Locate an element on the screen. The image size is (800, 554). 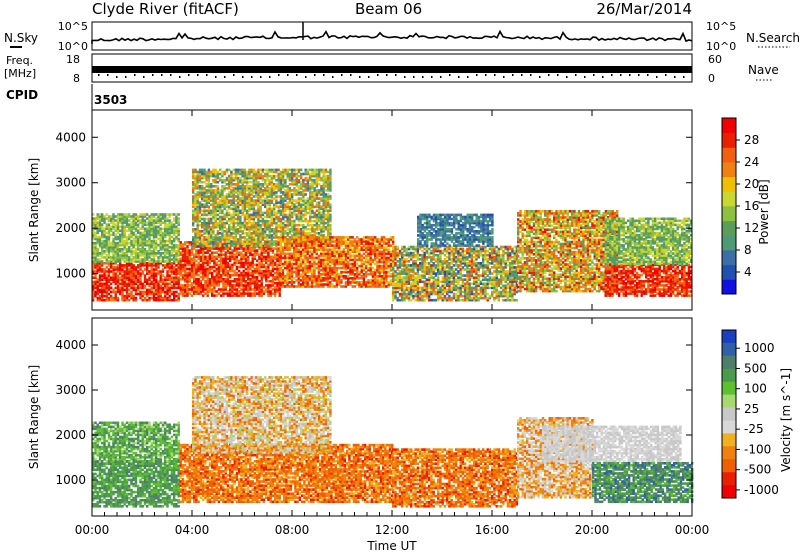
nsearch-tick-high: 10^5 is located at coordinates (721, 26).